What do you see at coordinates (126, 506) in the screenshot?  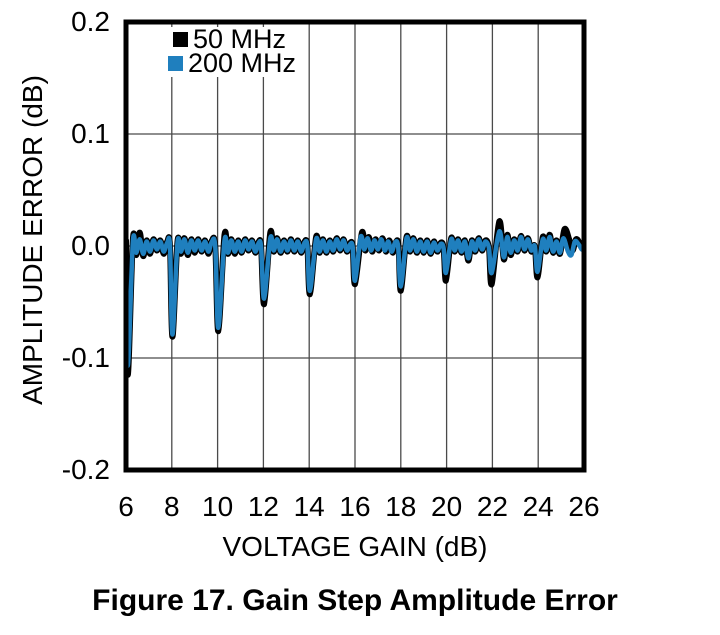 I see `x-tick-label: 6` at bounding box center [126, 506].